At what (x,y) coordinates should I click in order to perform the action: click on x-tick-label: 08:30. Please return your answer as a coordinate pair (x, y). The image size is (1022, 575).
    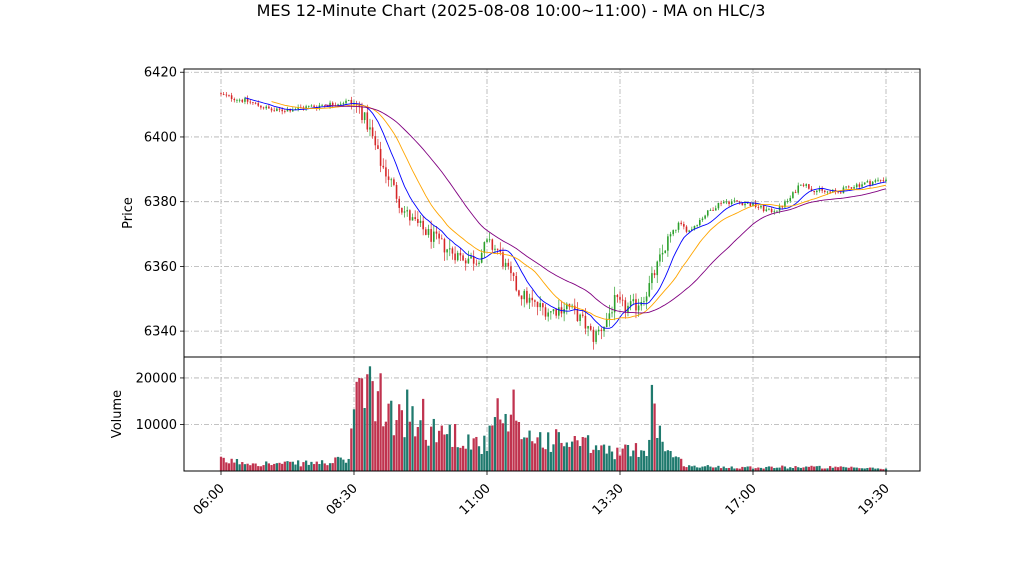
    Looking at the image, I should click on (342, 499).